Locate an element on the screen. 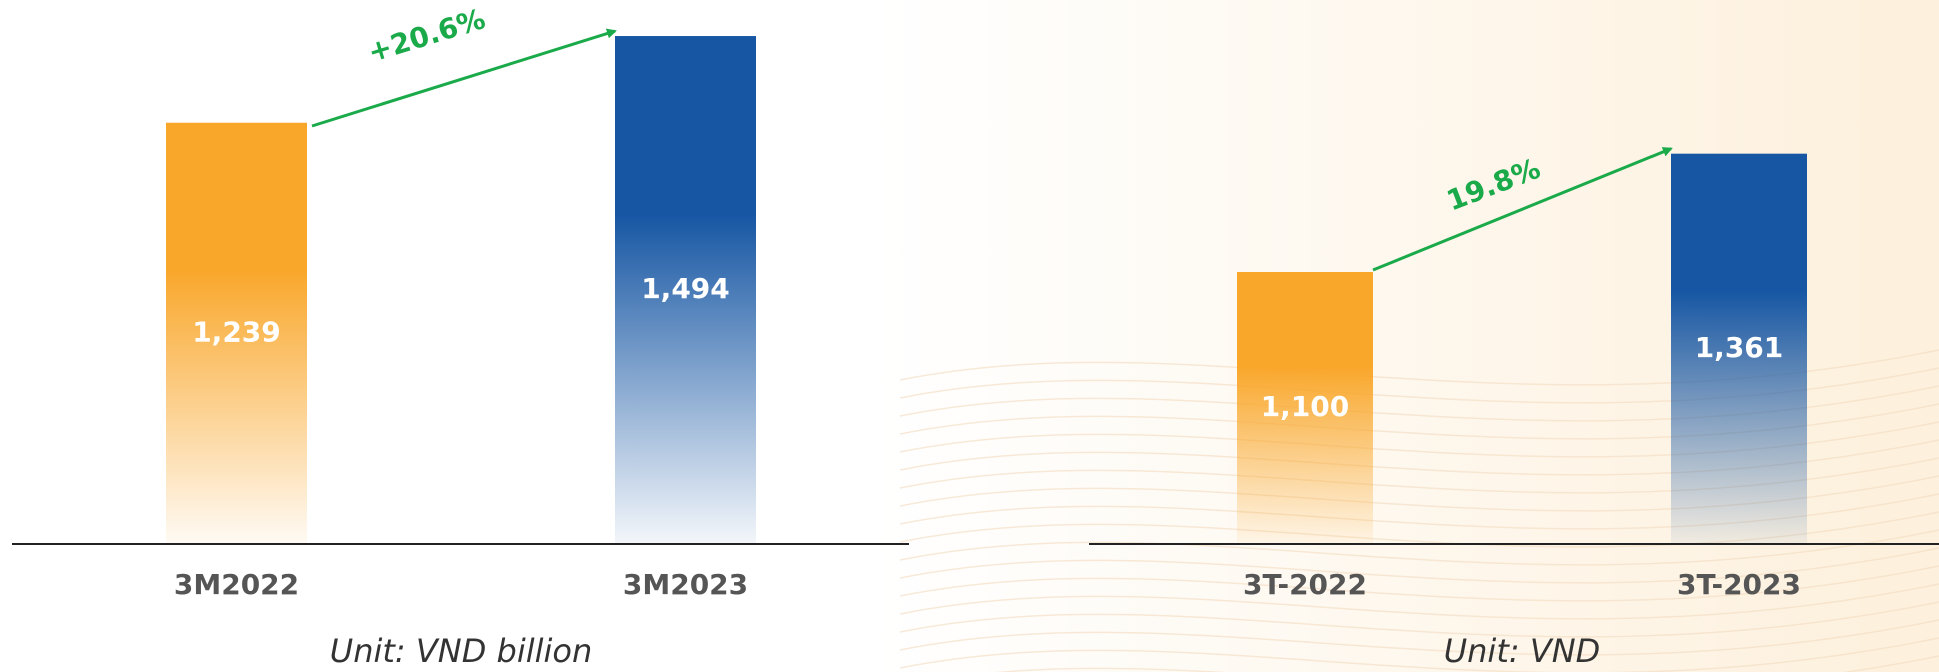  value-label: 1,494 is located at coordinates (685, 288).